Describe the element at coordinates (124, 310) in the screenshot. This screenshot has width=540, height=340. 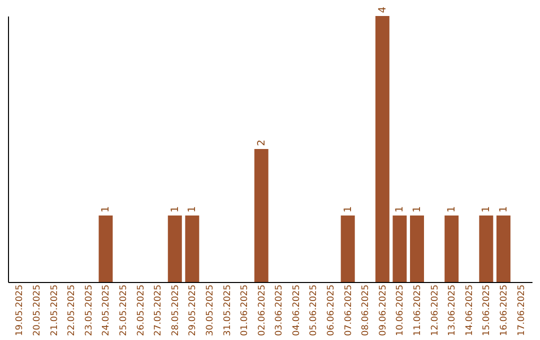
I see `x-tick-label: 25.05.2025` at that location.